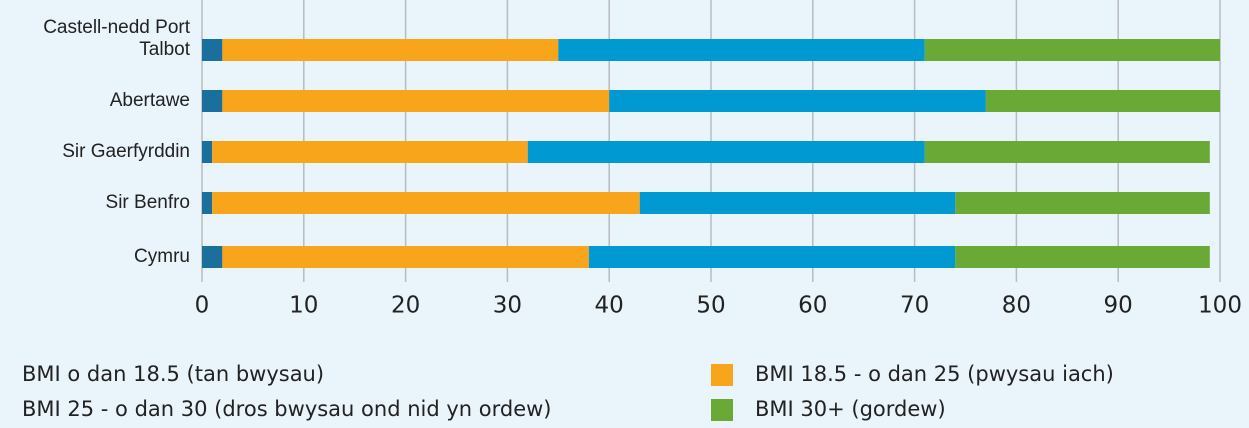 This screenshot has width=1249, height=428. Describe the element at coordinates (303, 306) in the screenshot. I see `x-tick-label: 10` at that location.